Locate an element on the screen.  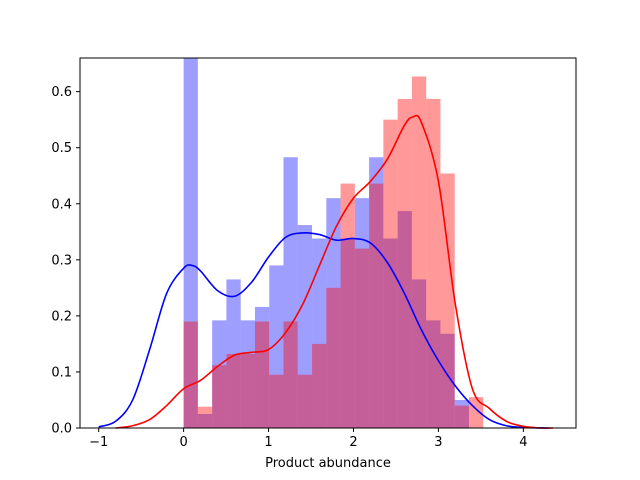
y-axis-ticks: 0.0 0.1 0.2 0.3 0.4 0.5 0.6 is located at coordinates (65, 261).